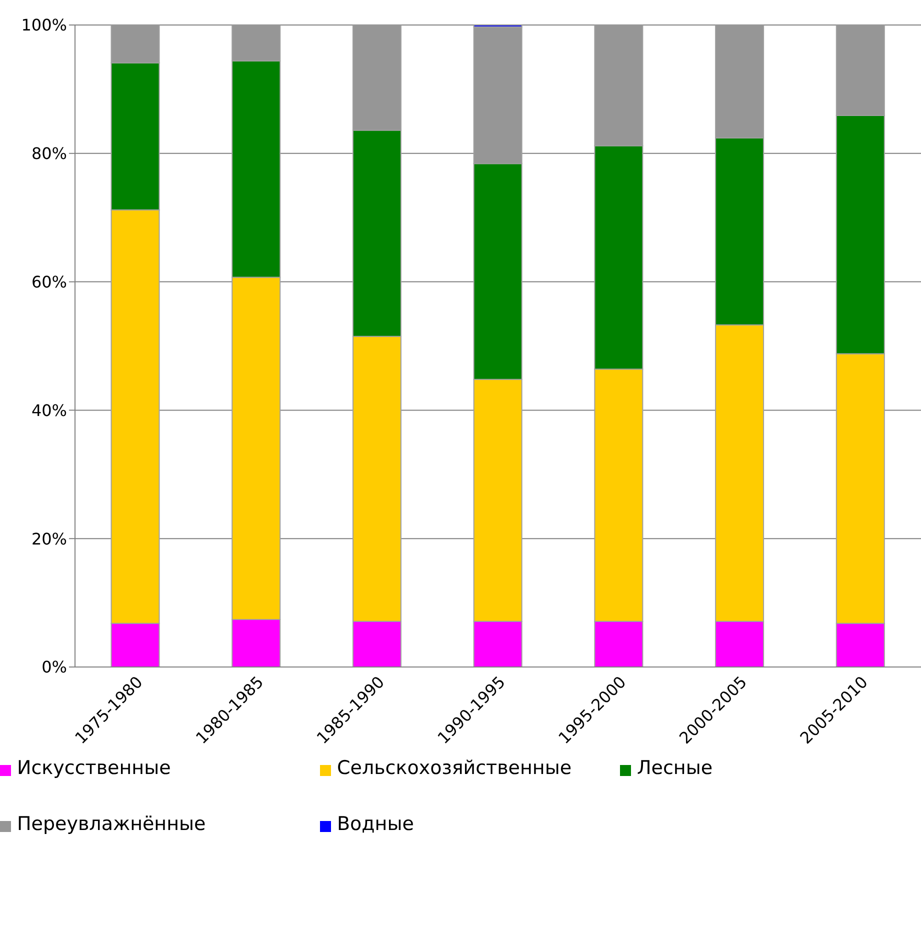  I want to click on legend-label: Сельскохозяйственные, so click(454, 768).